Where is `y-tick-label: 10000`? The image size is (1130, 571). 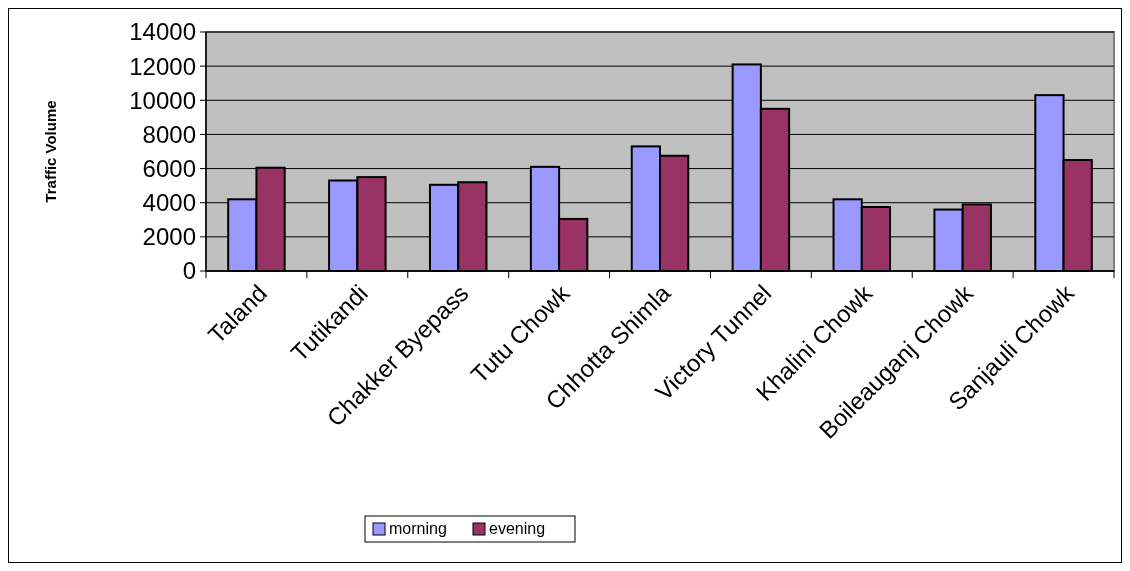
y-tick-label: 10000 is located at coordinates (162, 100).